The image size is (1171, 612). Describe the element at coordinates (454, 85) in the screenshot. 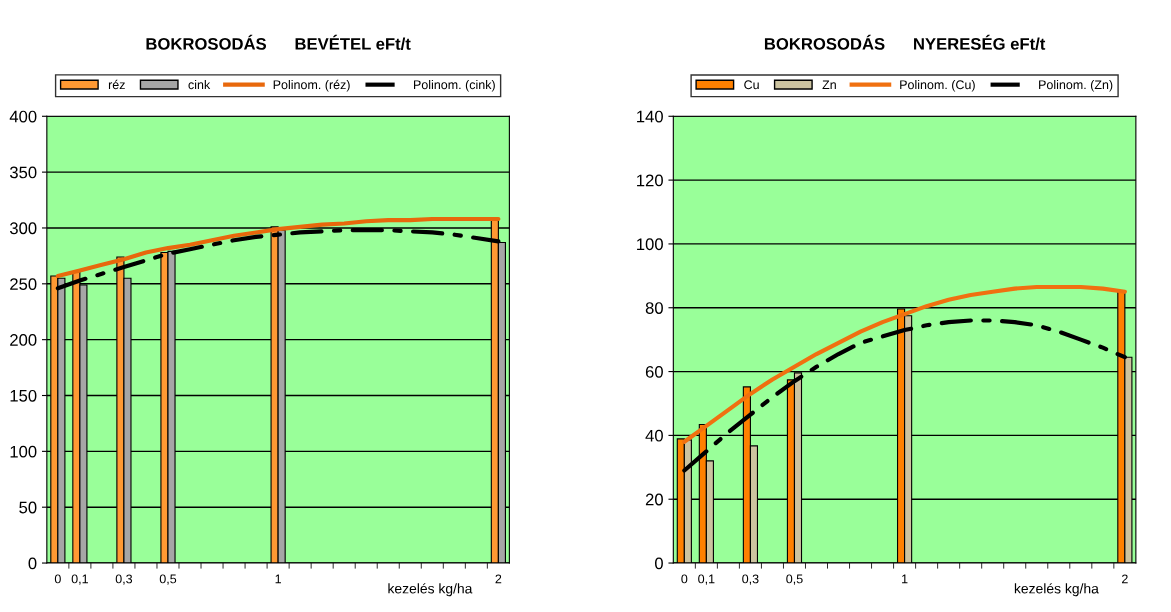

I see `legend-label: Polinom. (cink)` at that location.